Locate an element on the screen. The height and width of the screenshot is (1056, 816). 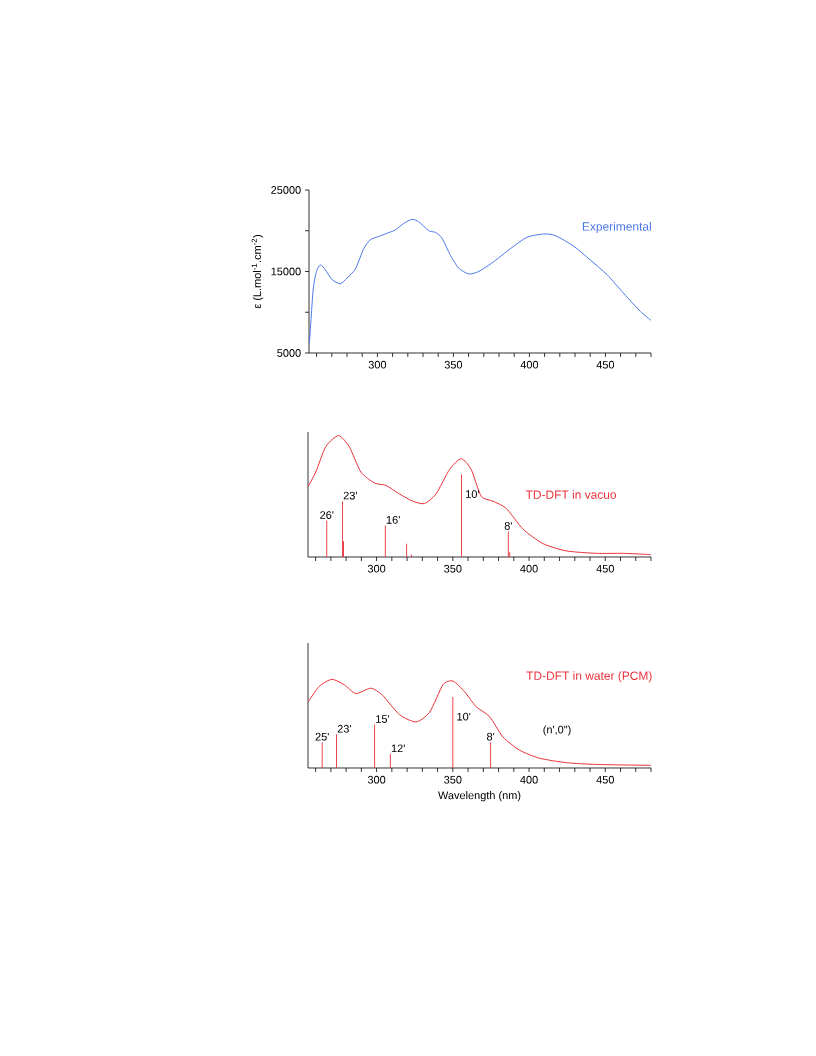
series-label: Experimental is located at coordinates (616, 227).